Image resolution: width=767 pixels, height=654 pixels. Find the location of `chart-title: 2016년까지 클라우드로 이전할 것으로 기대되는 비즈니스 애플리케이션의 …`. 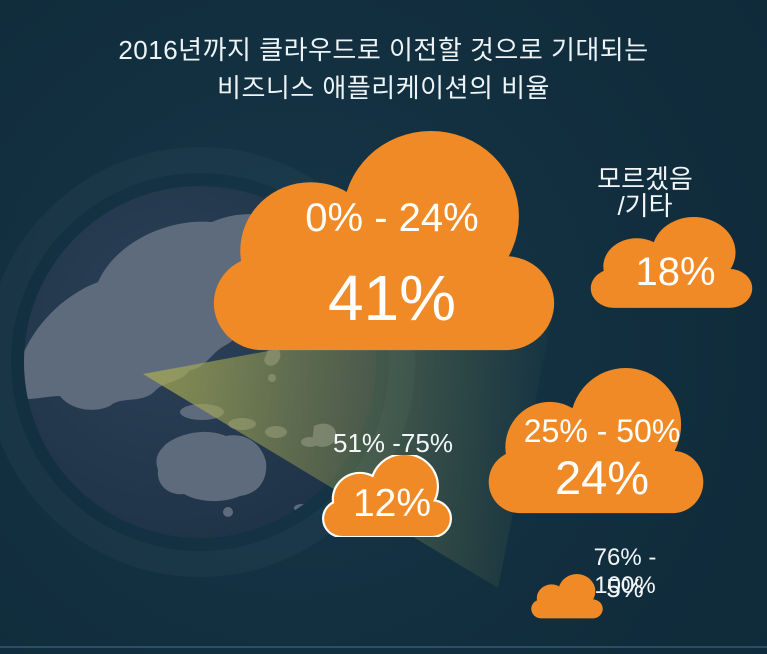

chart-title: 2016년까지 클라우드로 이전할 것으로 기대되는 비즈니스 애플리케이션의 … is located at coordinates (383, 69).